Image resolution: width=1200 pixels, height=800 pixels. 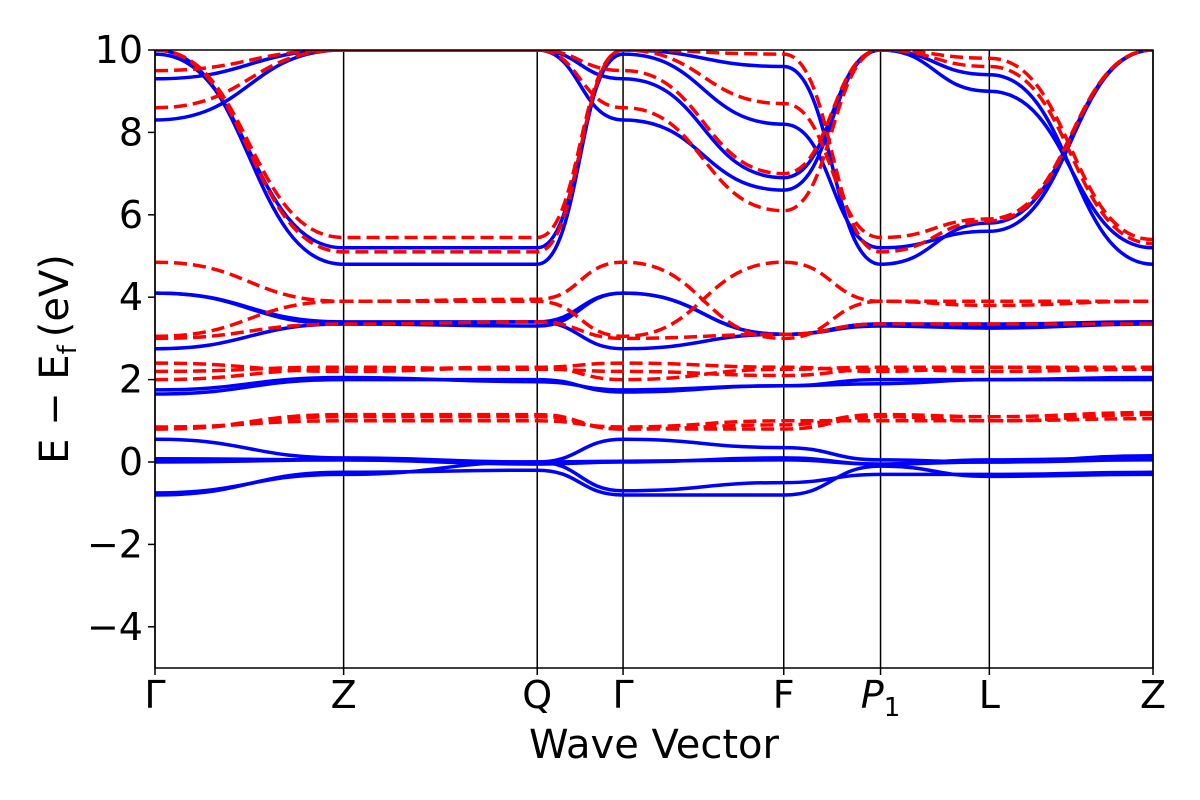 What do you see at coordinates (115, 544) in the screenshot?
I see `y-tick-label: −2` at bounding box center [115, 544].